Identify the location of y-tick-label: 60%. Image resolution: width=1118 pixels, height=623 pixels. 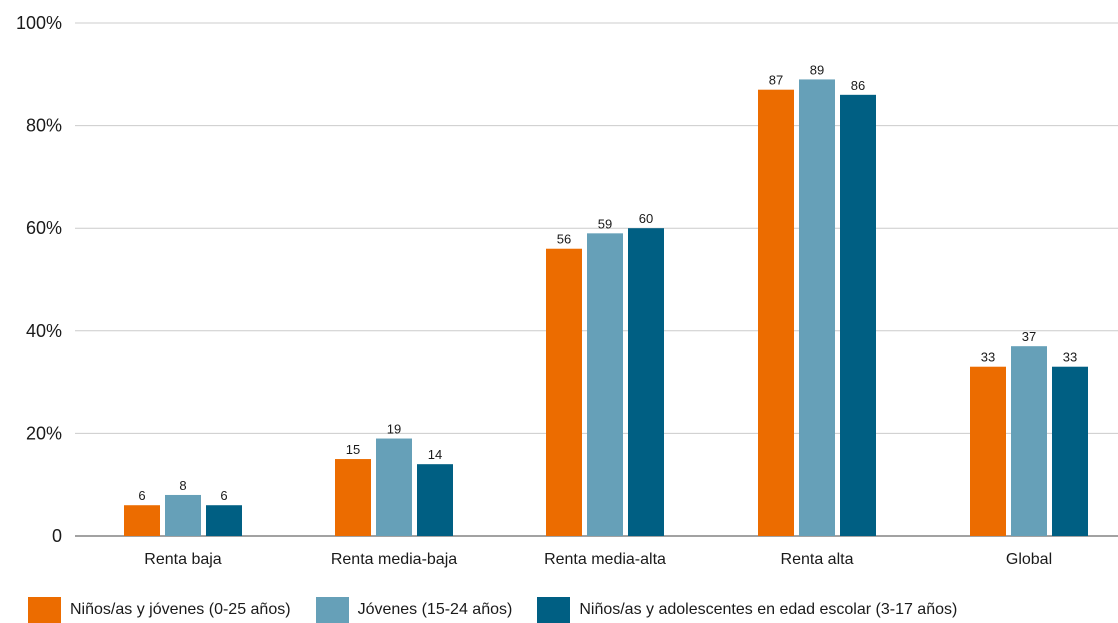
(44, 228).